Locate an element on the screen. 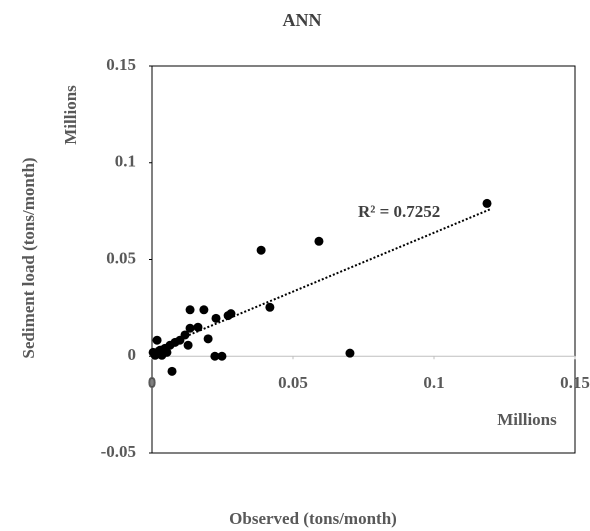 Image resolution: width=590 pixels, height=531 pixels. x-tick-label: 0 is located at coordinates (152, 382).